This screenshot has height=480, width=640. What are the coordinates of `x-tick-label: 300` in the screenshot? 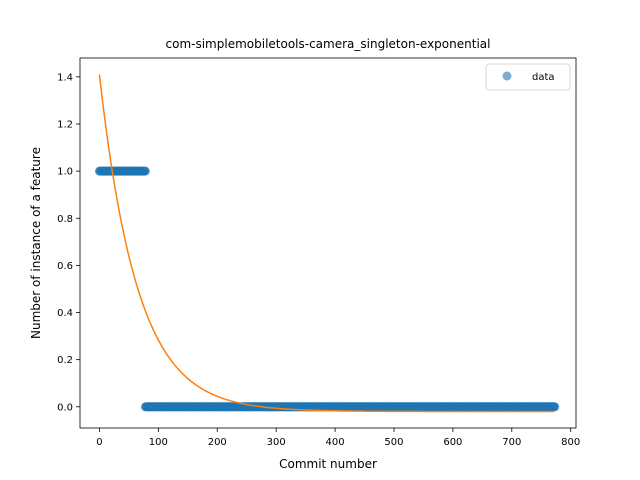 It's located at (276, 442).